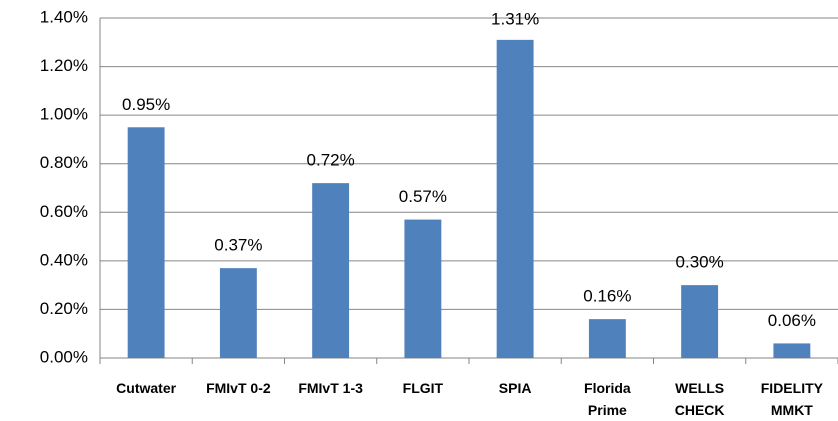 The image size is (838, 421). Describe the element at coordinates (607, 410) in the screenshot. I see `x-tick-label-line: Prime` at that location.